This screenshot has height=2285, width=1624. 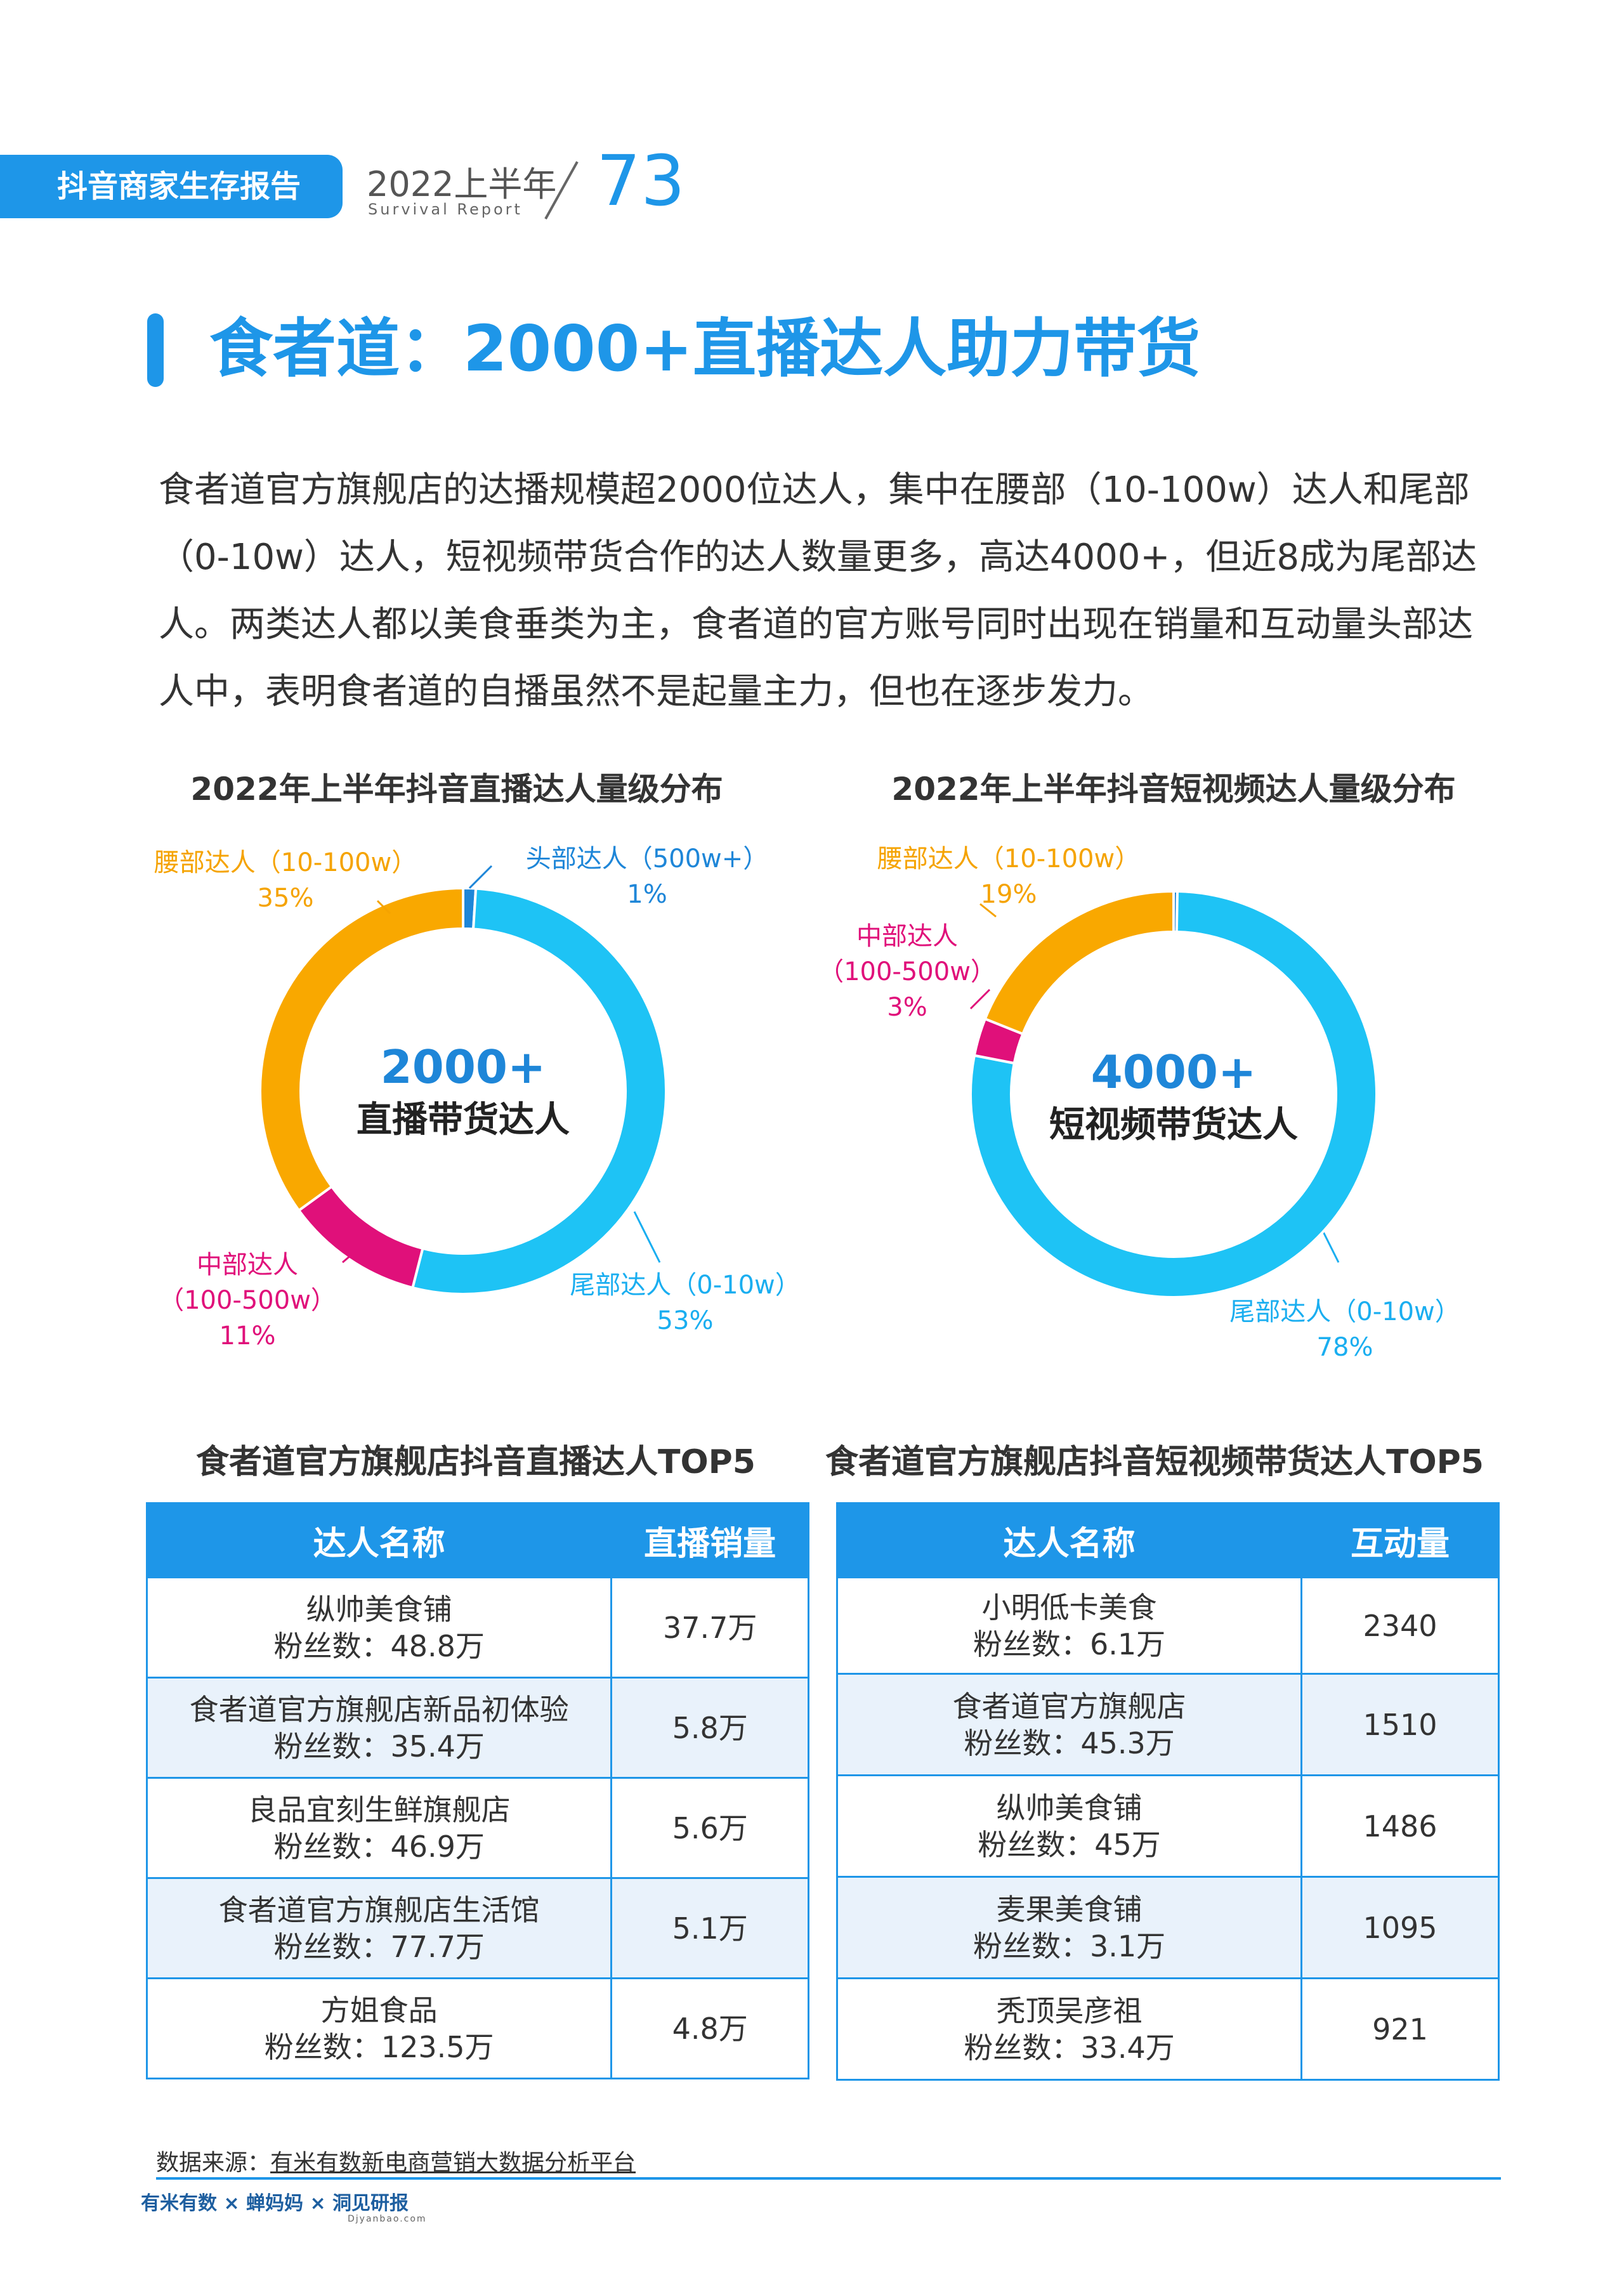 What do you see at coordinates (1069, 2010) in the screenshot?
I see `talent-name: 秃顶吴彦祖` at bounding box center [1069, 2010].